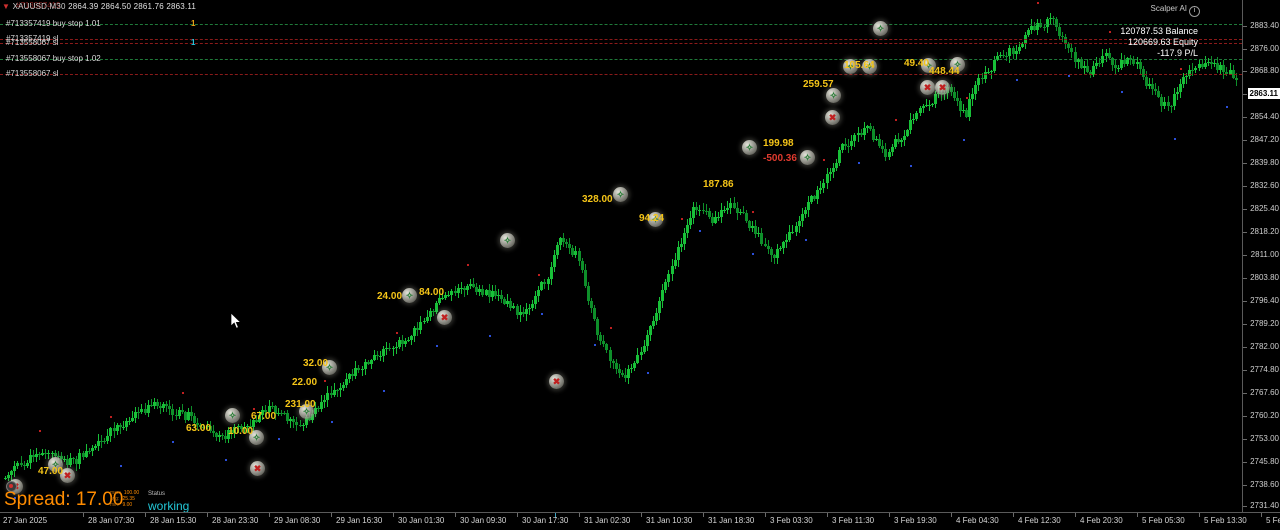  Describe the element at coordinates (1264, 484) in the screenshot. I see `price-tick-label: 2738.60` at that location.